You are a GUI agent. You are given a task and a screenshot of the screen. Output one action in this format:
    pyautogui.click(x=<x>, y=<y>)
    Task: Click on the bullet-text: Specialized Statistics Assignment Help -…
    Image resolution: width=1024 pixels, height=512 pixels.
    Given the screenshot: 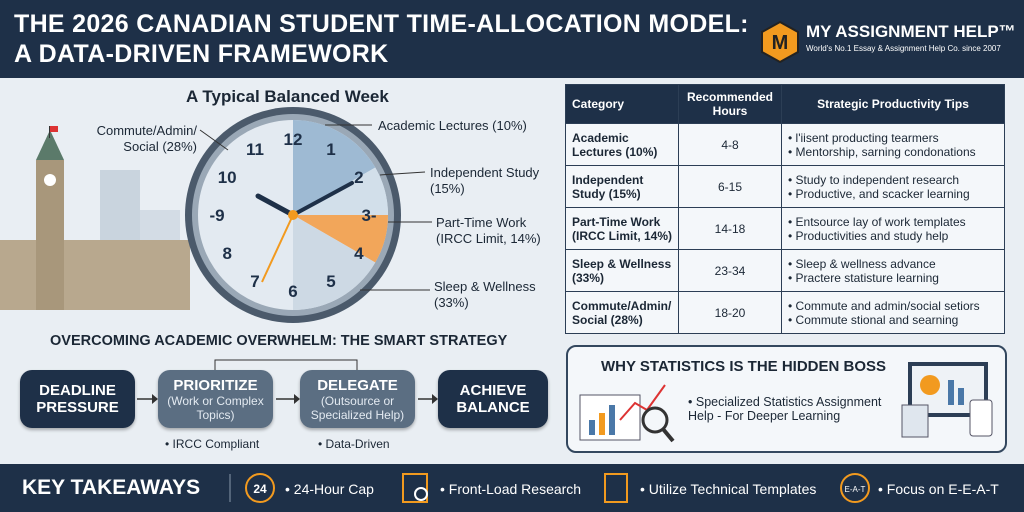 What is the action you would take?
    pyautogui.click(x=785, y=409)
    